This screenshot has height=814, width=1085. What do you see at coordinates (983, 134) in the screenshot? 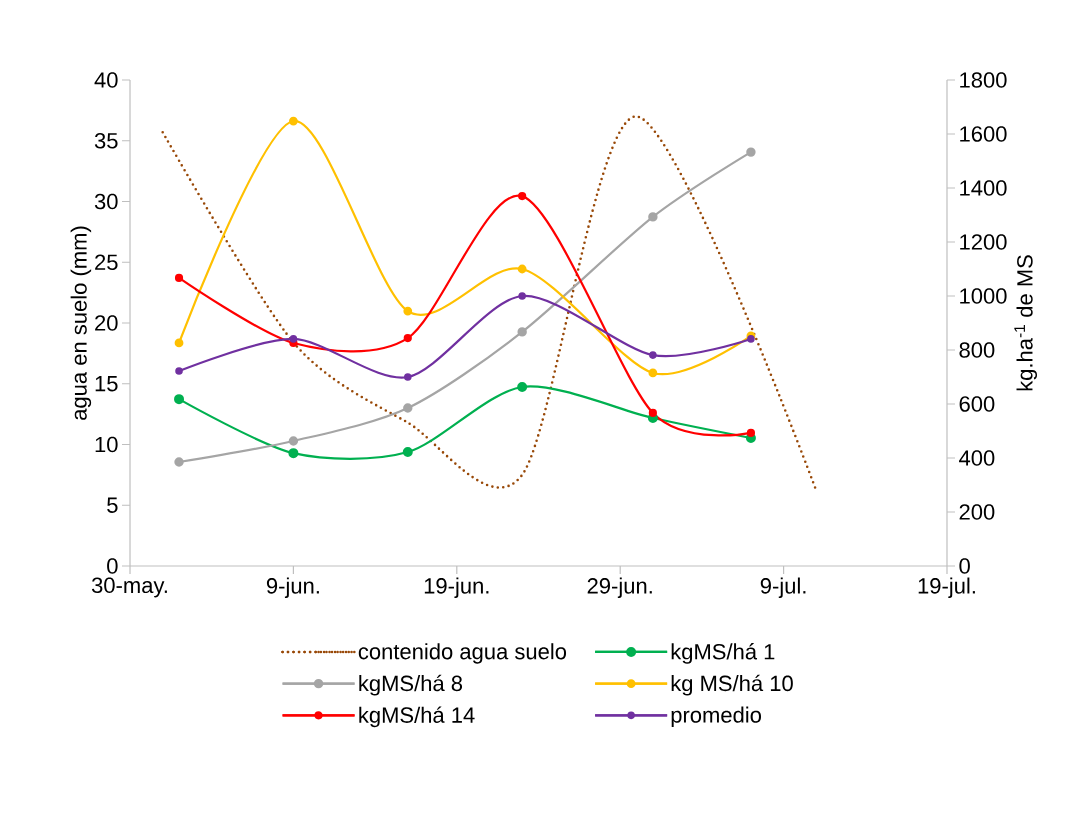
I see `y2-tick-label: 1600` at bounding box center [983, 134].